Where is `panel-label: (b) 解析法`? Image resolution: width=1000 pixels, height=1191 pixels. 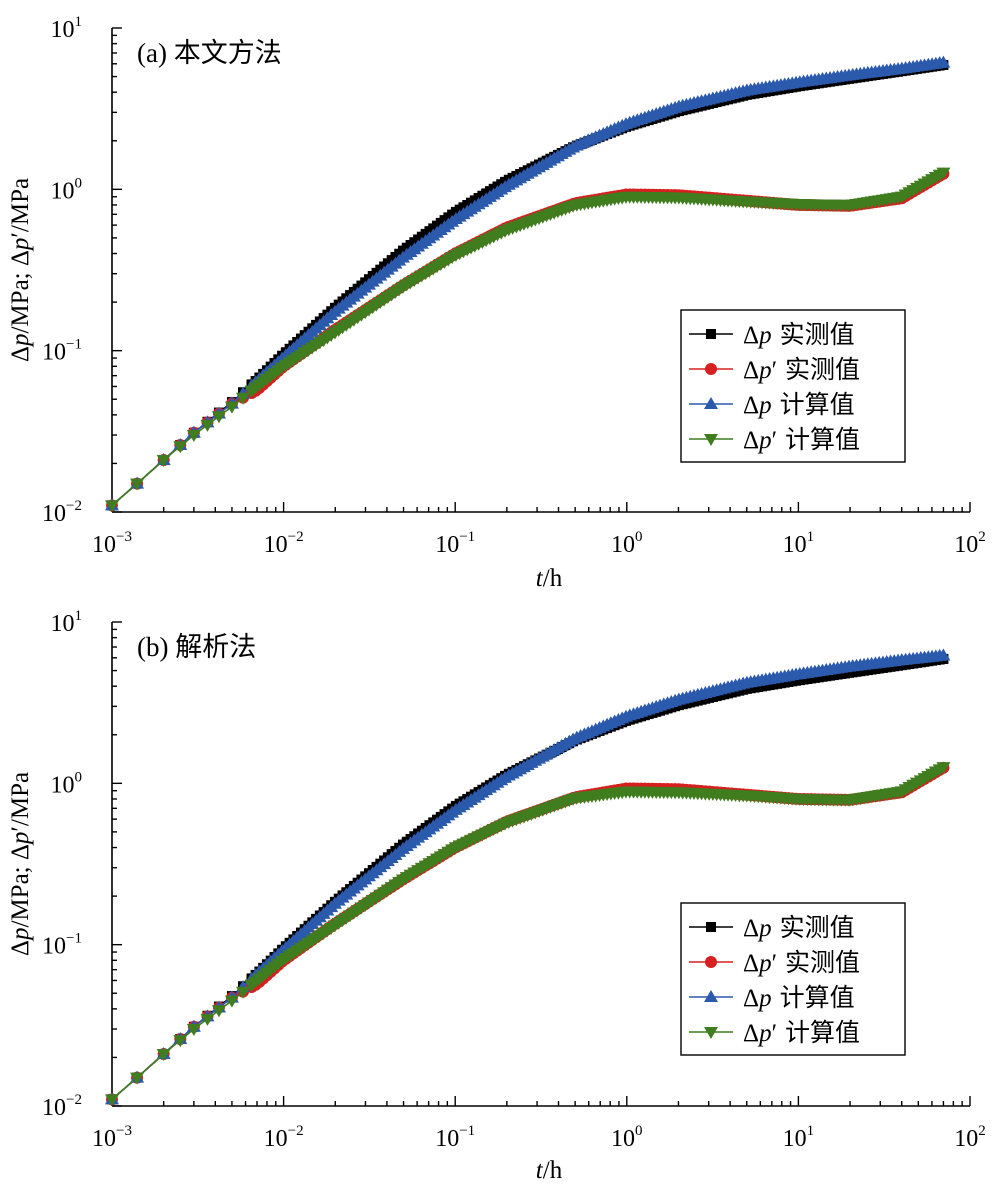 panel-label: (b) 解析法 is located at coordinates (196, 647).